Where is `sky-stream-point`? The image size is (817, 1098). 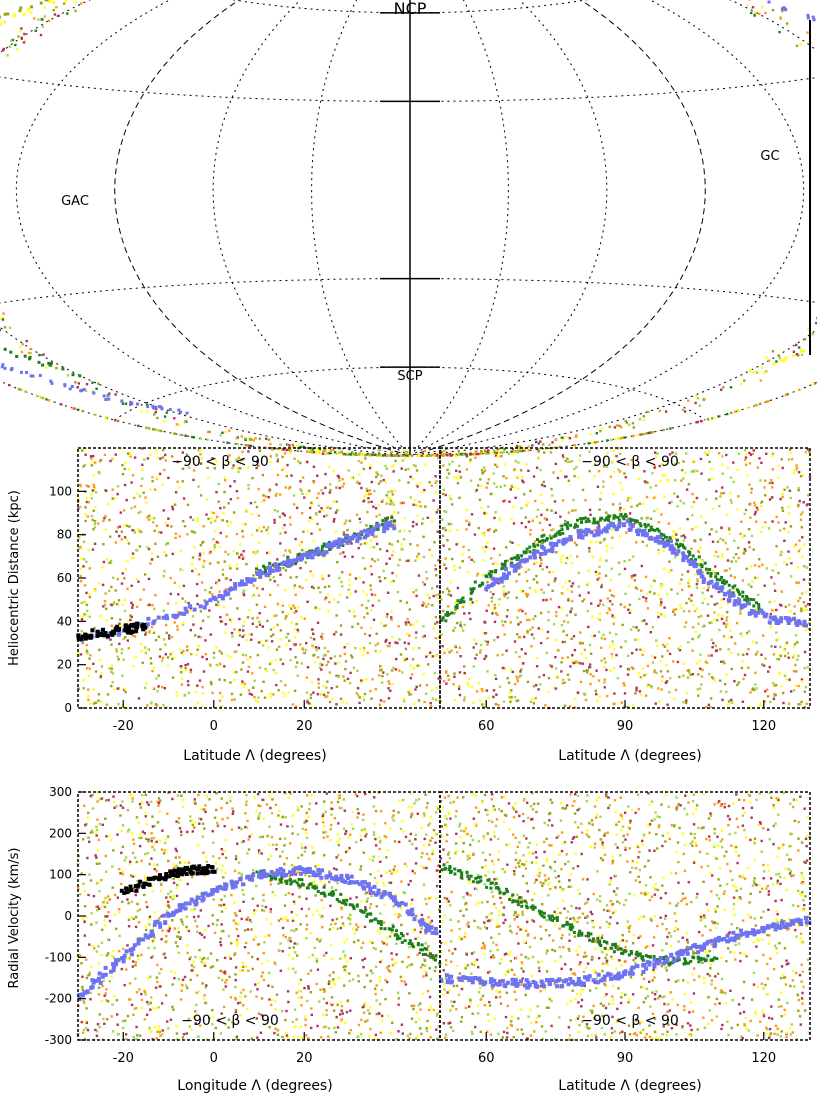 sky-stream-point is located at coordinates (154, 408).